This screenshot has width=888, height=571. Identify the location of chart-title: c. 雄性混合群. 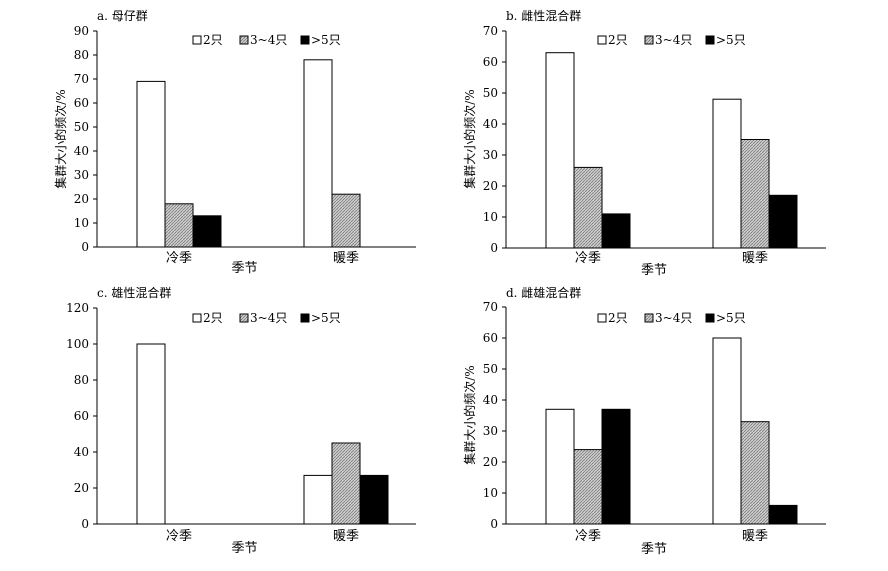
(134, 292).